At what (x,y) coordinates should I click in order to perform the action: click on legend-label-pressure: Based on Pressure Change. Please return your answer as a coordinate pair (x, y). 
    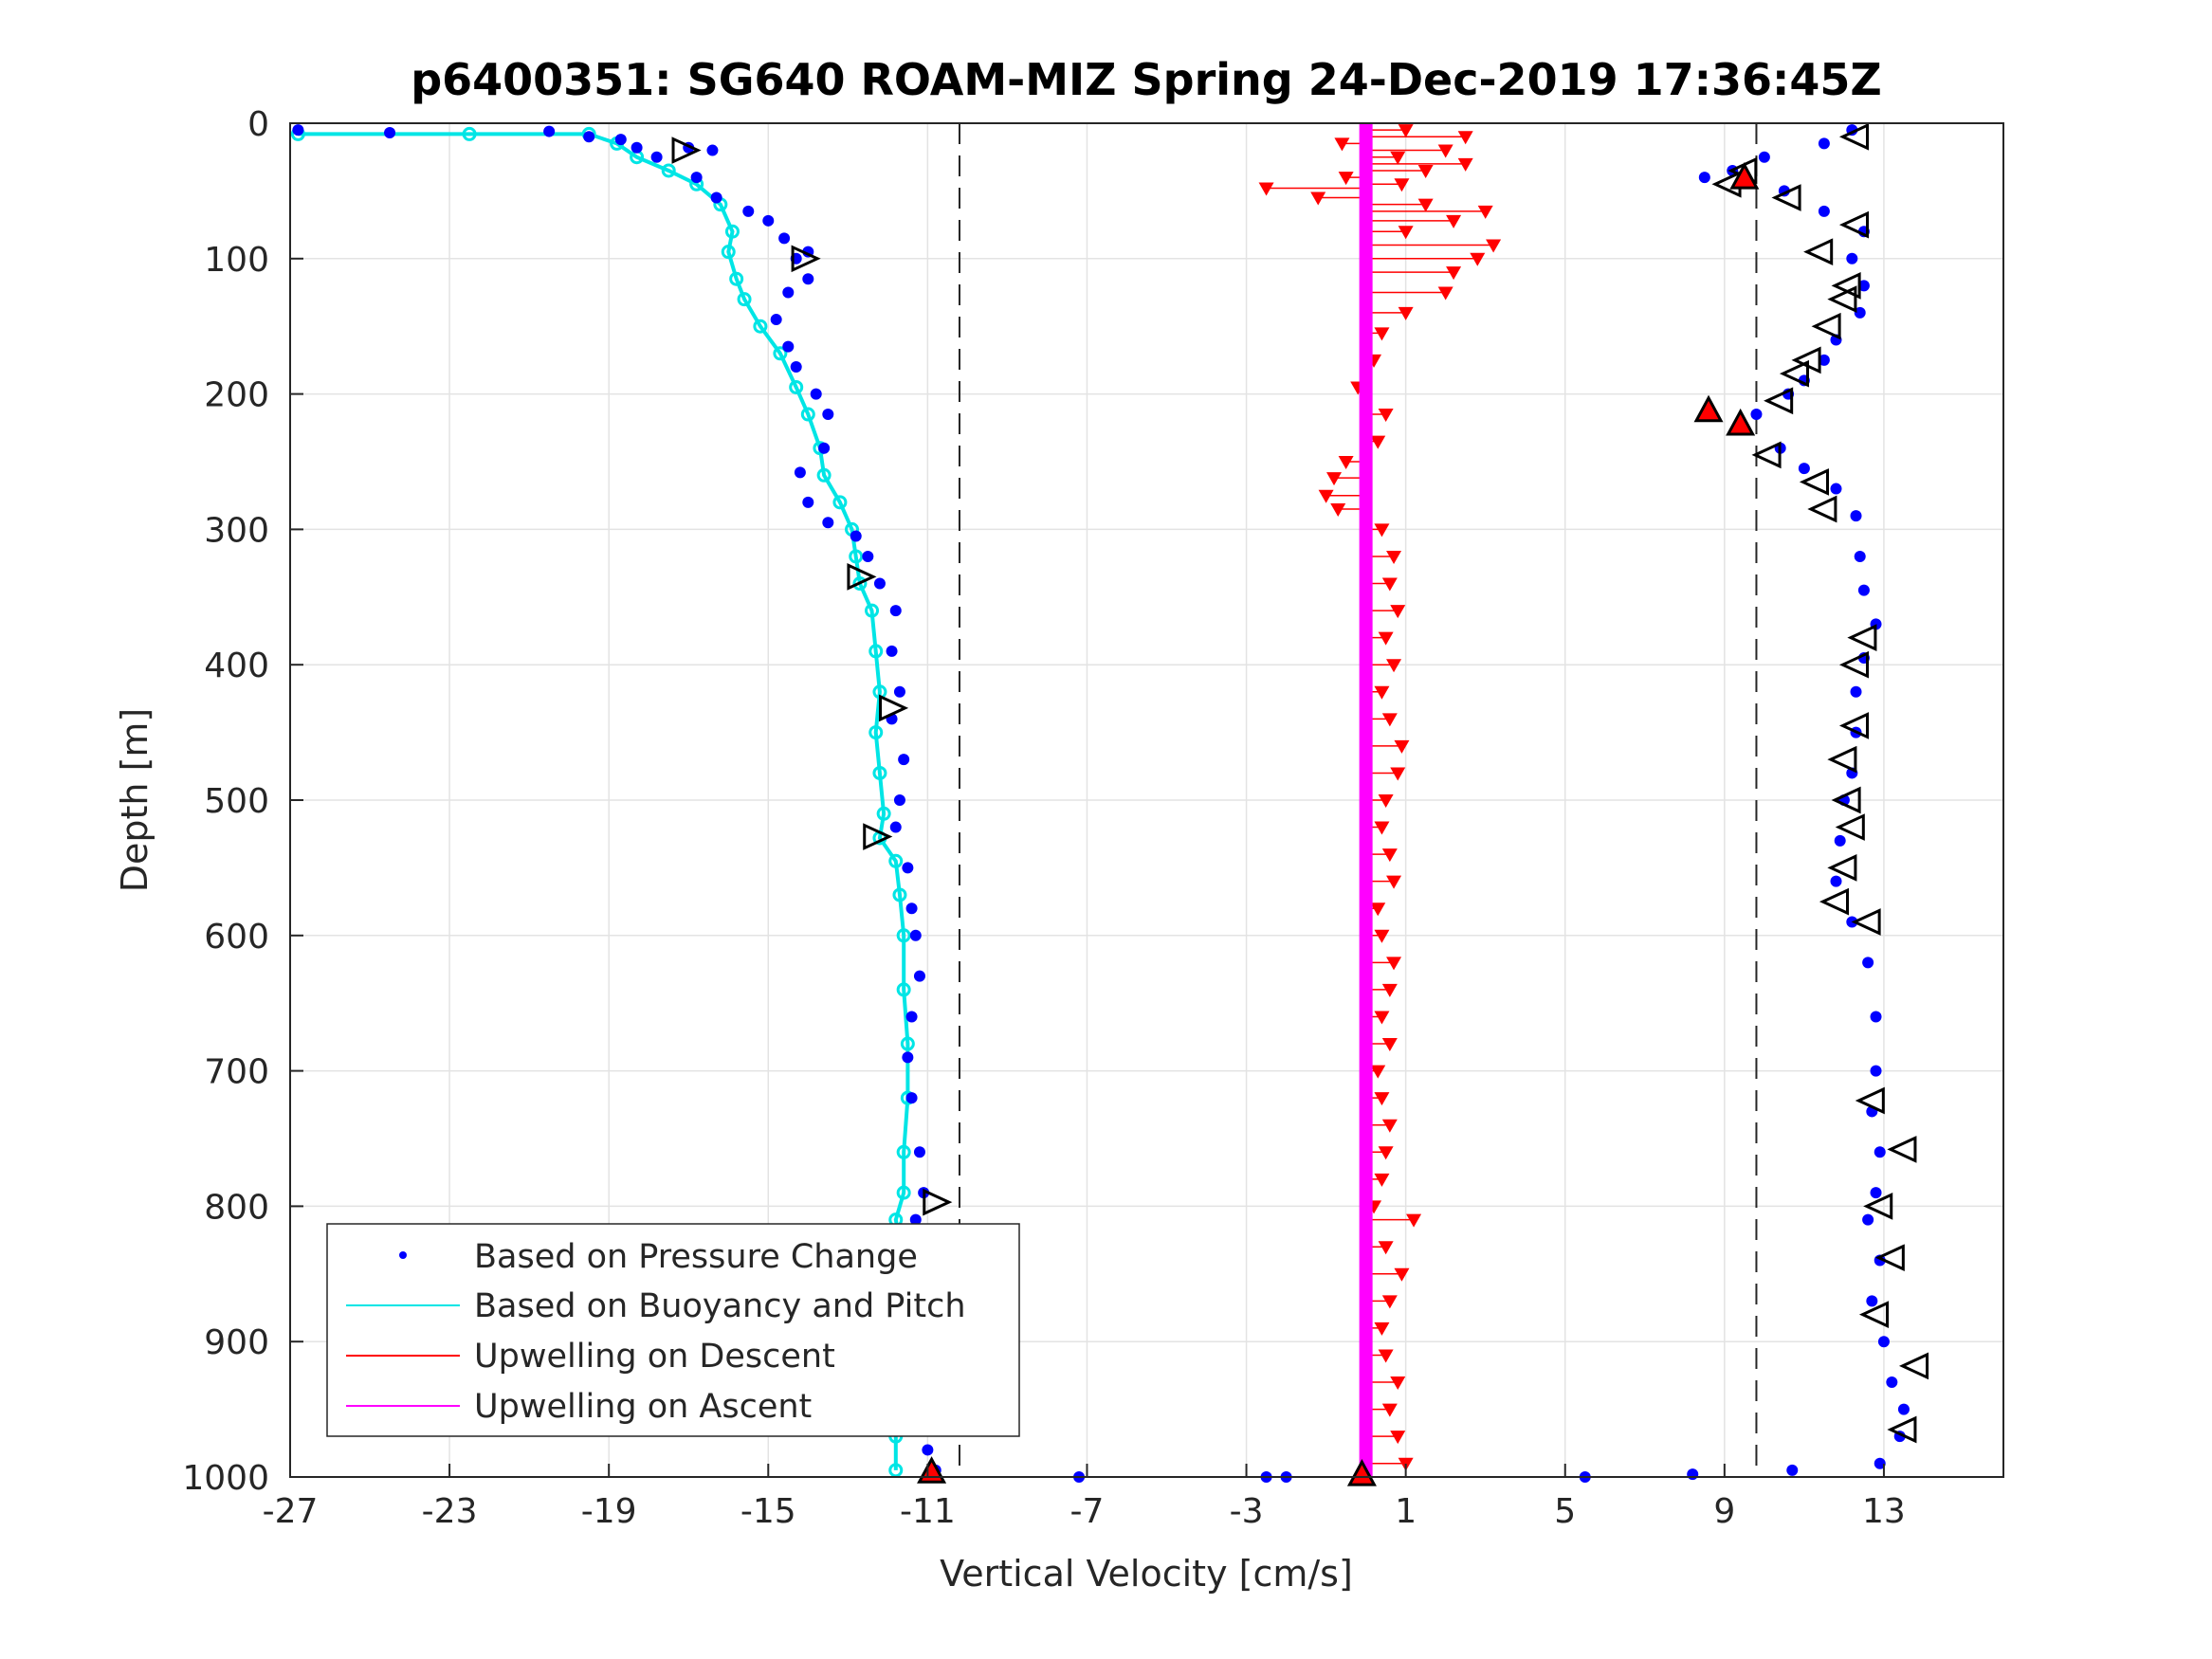
    Looking at the image, I should click on (696, 1257).